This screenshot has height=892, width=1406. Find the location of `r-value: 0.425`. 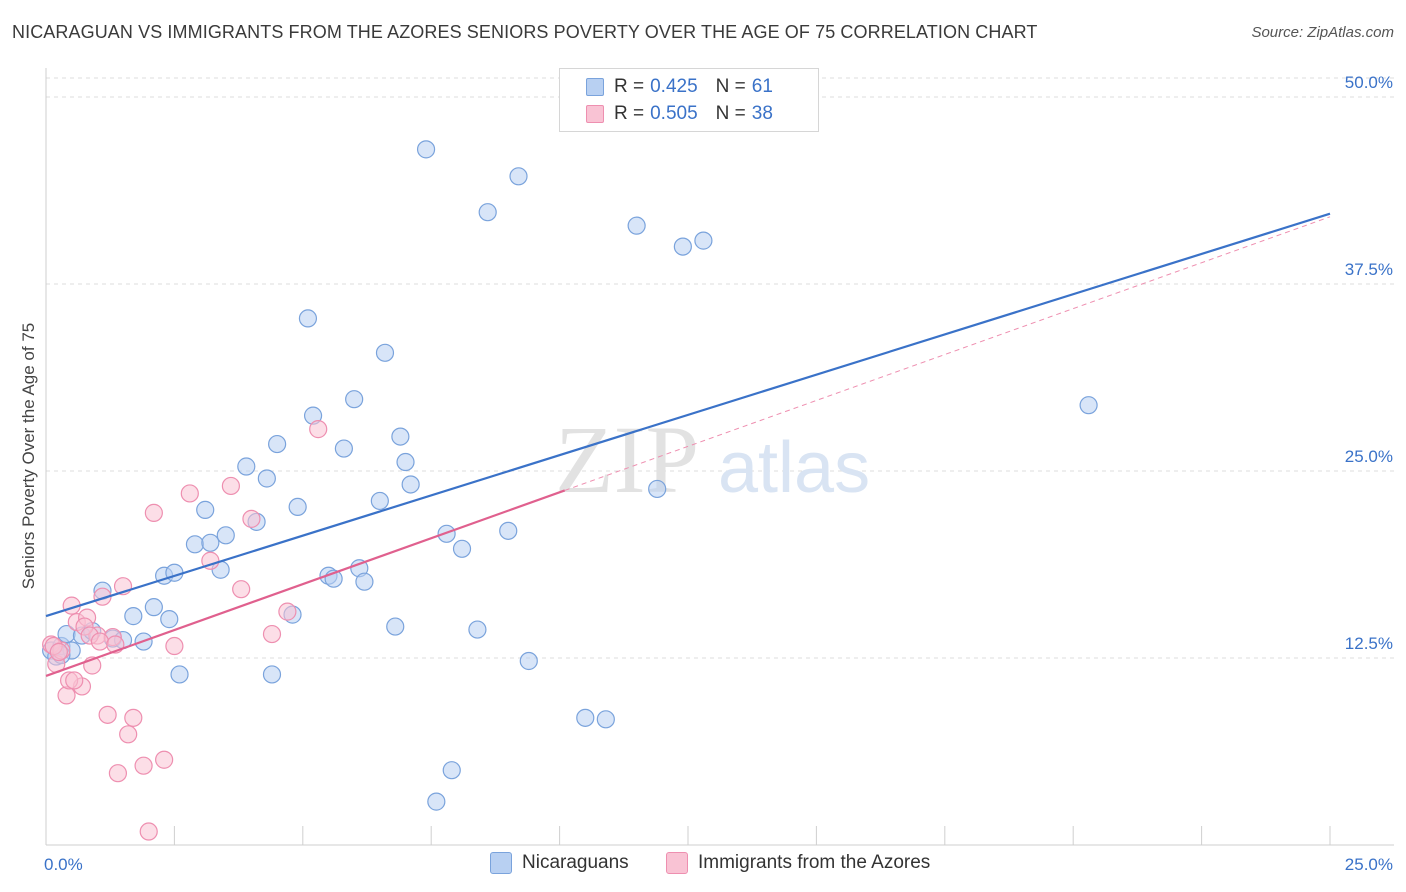

r-value: 0.425 is located at coordinates (674, 86).